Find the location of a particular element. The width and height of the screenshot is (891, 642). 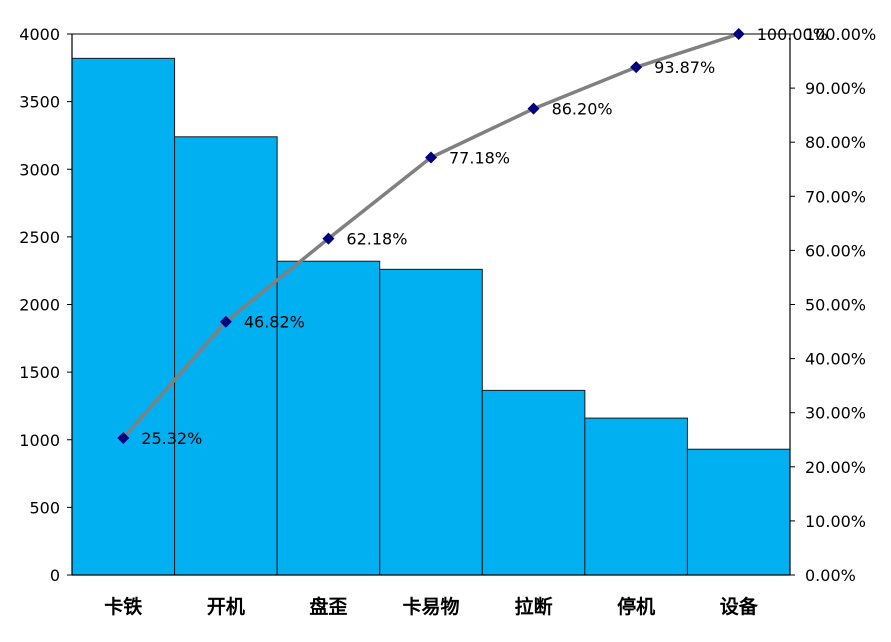

y-tick-label: 1000 is located at coordinates (39, 440).